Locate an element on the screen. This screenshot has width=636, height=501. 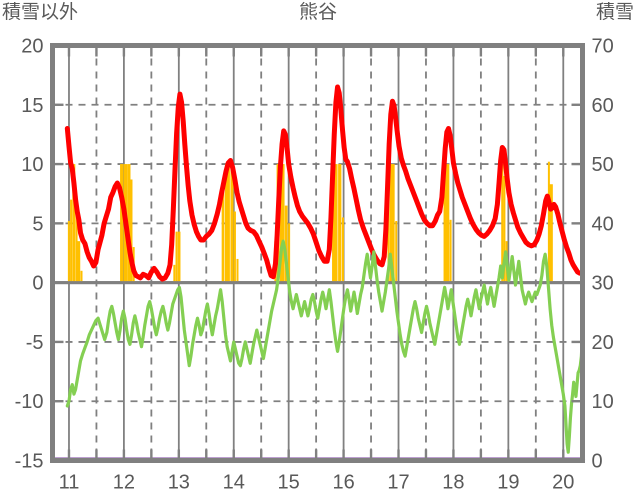
x-tick-label: 19 is located at coordinates (508, 483).